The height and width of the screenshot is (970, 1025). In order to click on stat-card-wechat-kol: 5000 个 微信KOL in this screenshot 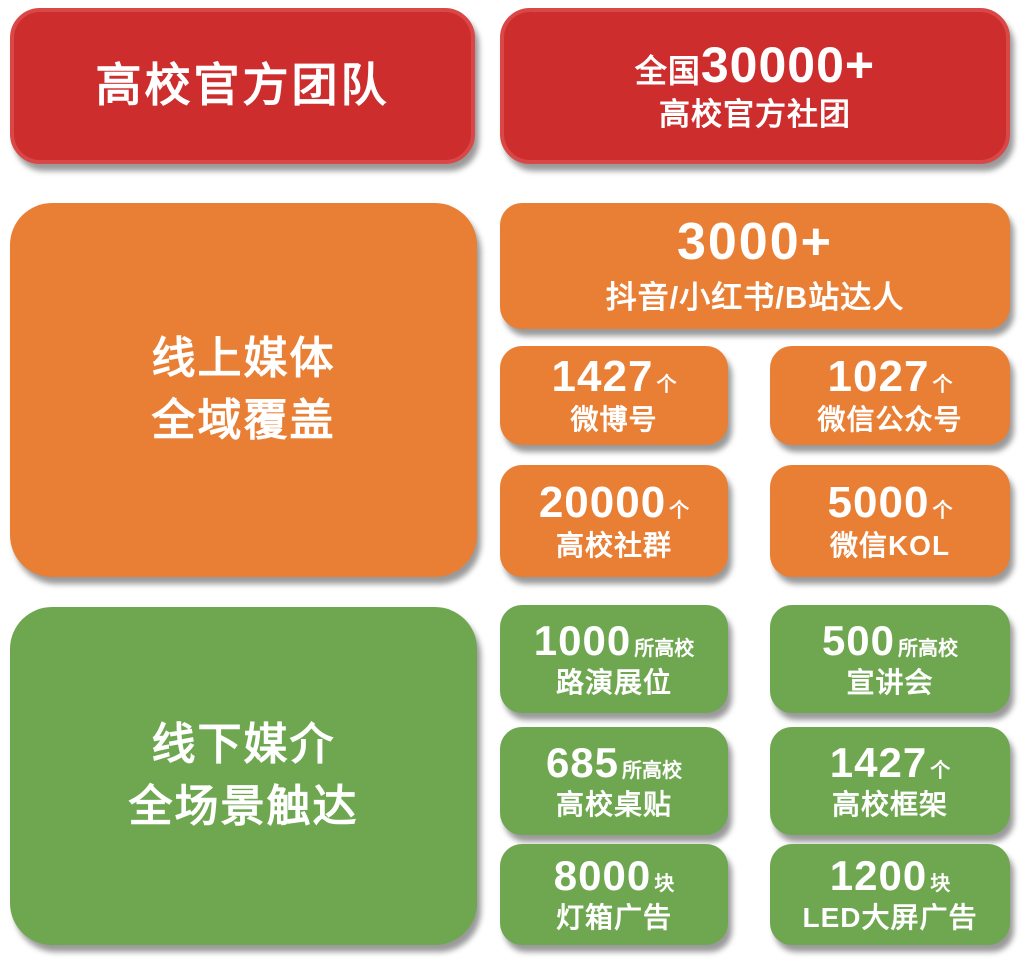, I will do `click(890, 521)`.